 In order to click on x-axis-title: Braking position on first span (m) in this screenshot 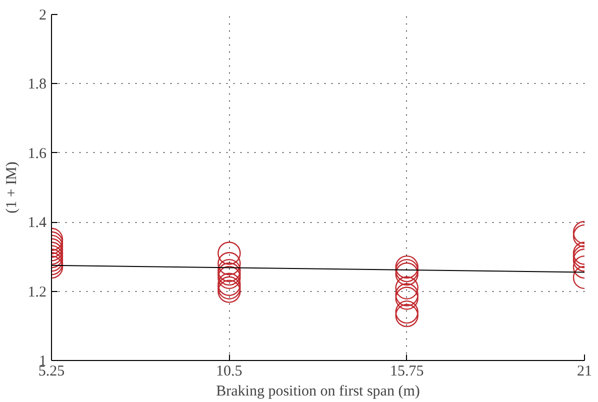, I will do `click(318, 392)`.